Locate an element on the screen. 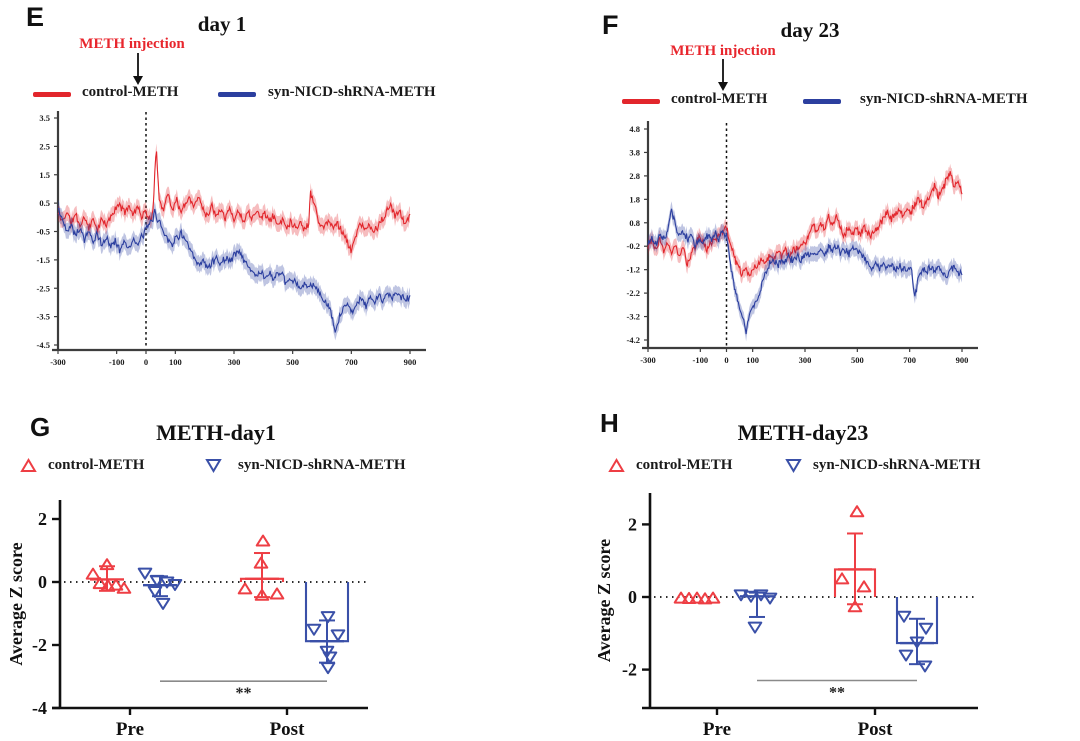 The height and width of the screenshot is (741, 1080). legend-label-control-E: control-METH is located at coordinates (130, 92).